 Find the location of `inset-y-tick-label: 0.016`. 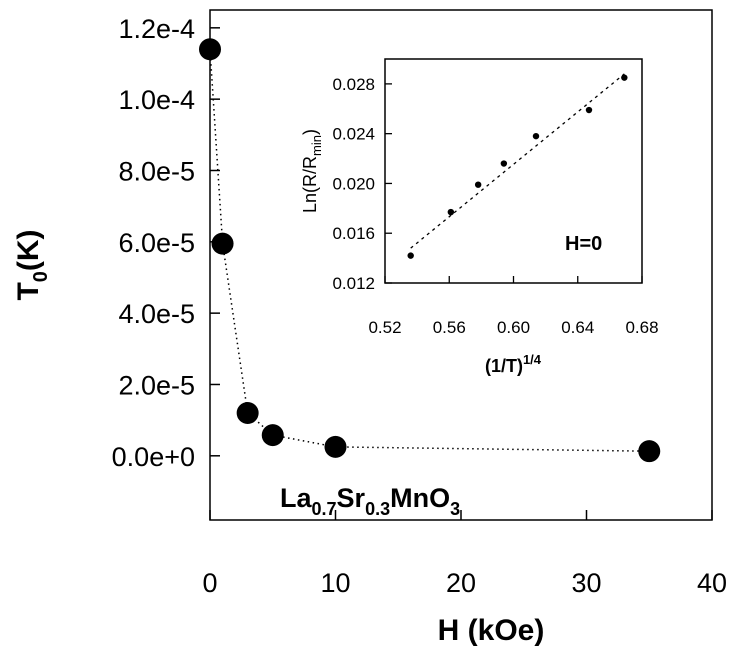

inset-y-tick-label: 0.016 is located at coordinates (353, 233).